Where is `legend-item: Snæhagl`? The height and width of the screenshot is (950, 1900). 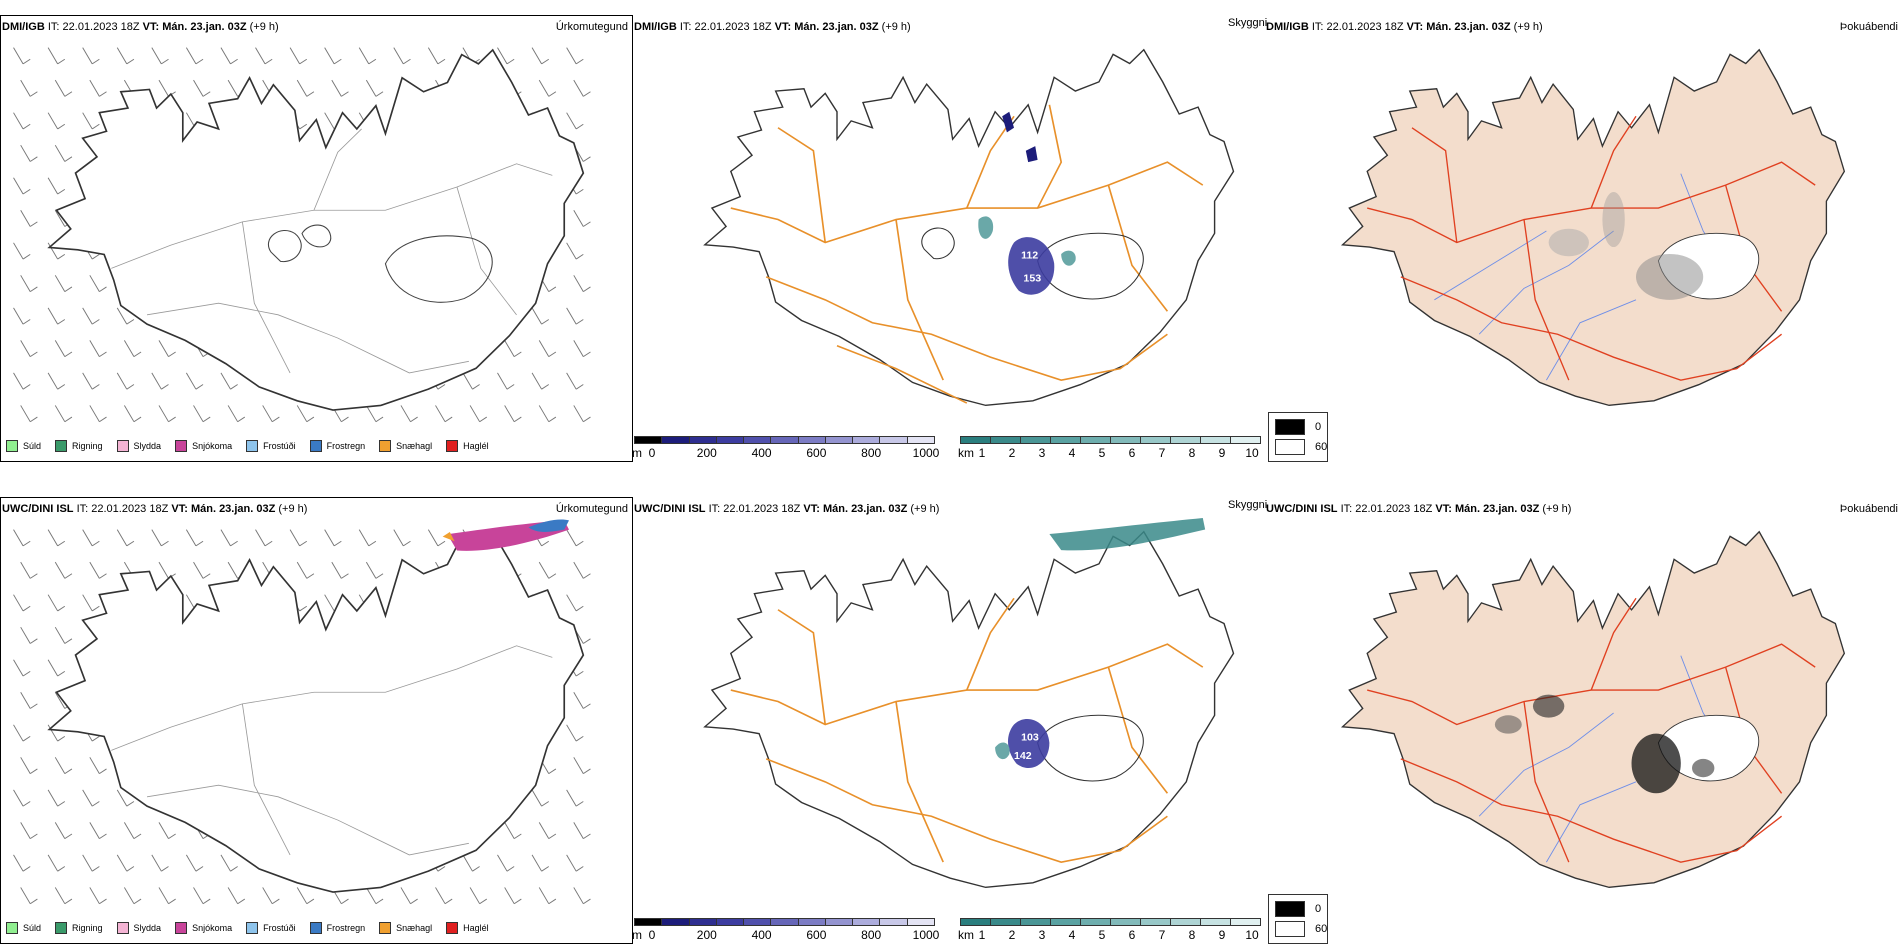
legend-item: Snæhagl is located at coordinates (405, 928).